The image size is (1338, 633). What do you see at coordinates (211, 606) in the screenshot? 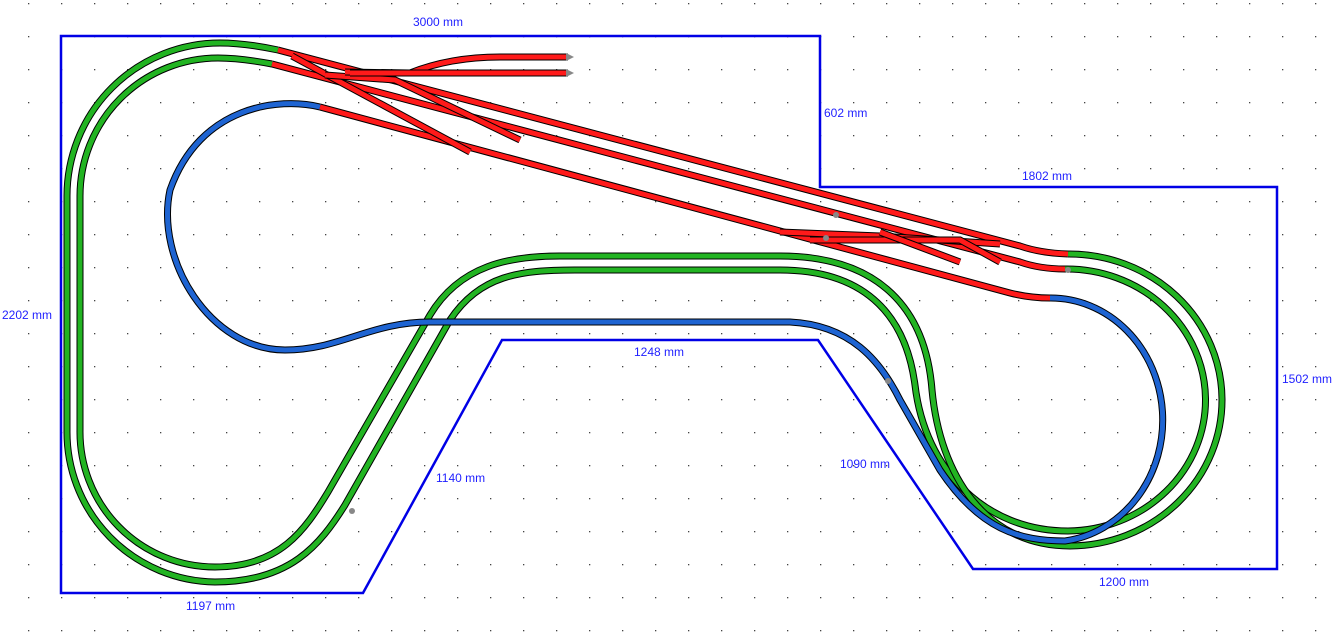
I see `dimension-bottom-left: 1197 mm` at bounding box center [211, 606].